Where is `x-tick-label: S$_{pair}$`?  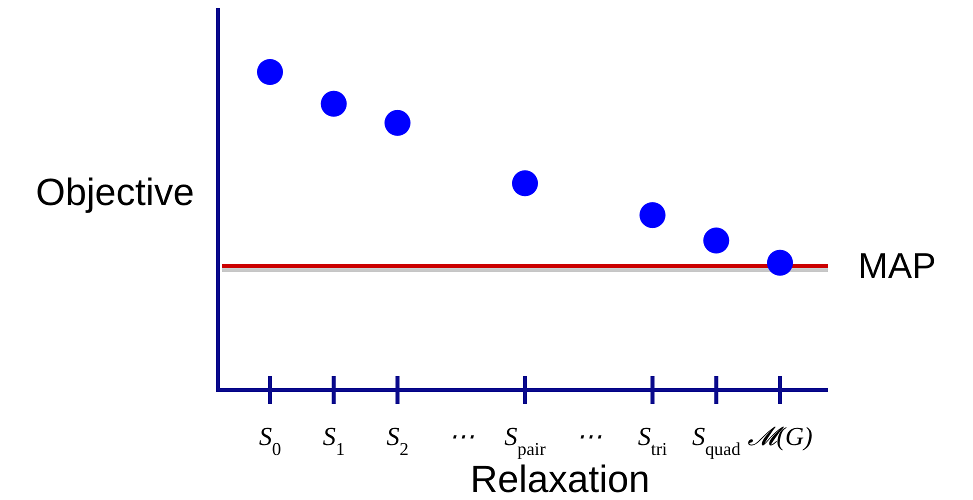
x-tick-label: S$_{pair}$ is located at coordinates (525, 440).